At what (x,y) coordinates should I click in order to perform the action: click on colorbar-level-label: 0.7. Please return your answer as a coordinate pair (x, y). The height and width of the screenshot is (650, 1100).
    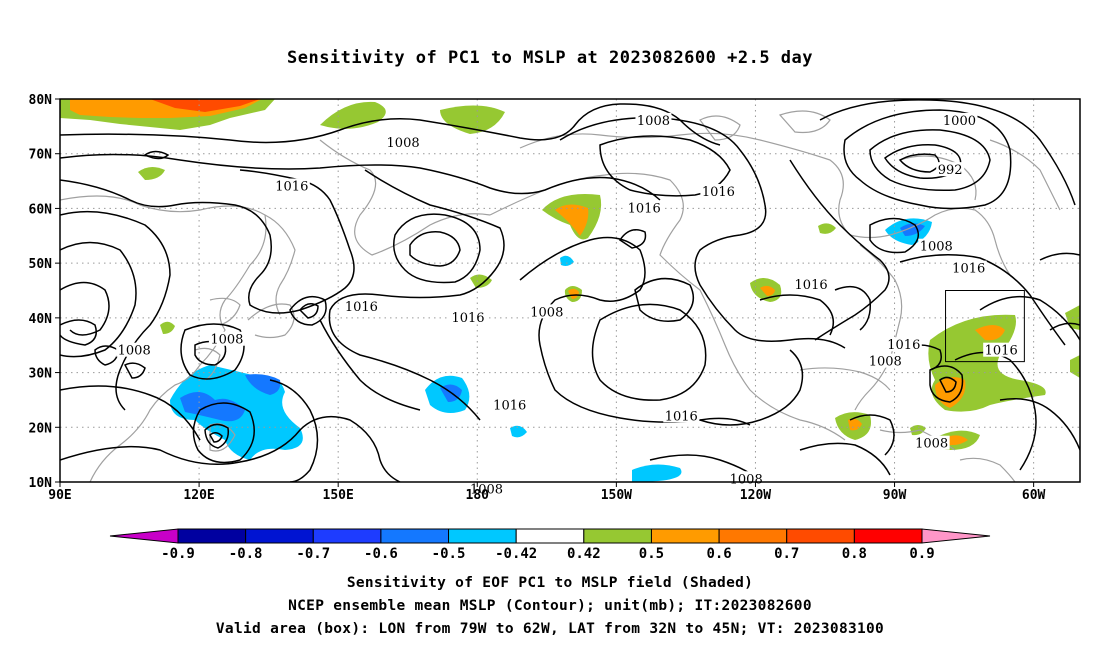
    Looking at the image, I should click on (786, 554).